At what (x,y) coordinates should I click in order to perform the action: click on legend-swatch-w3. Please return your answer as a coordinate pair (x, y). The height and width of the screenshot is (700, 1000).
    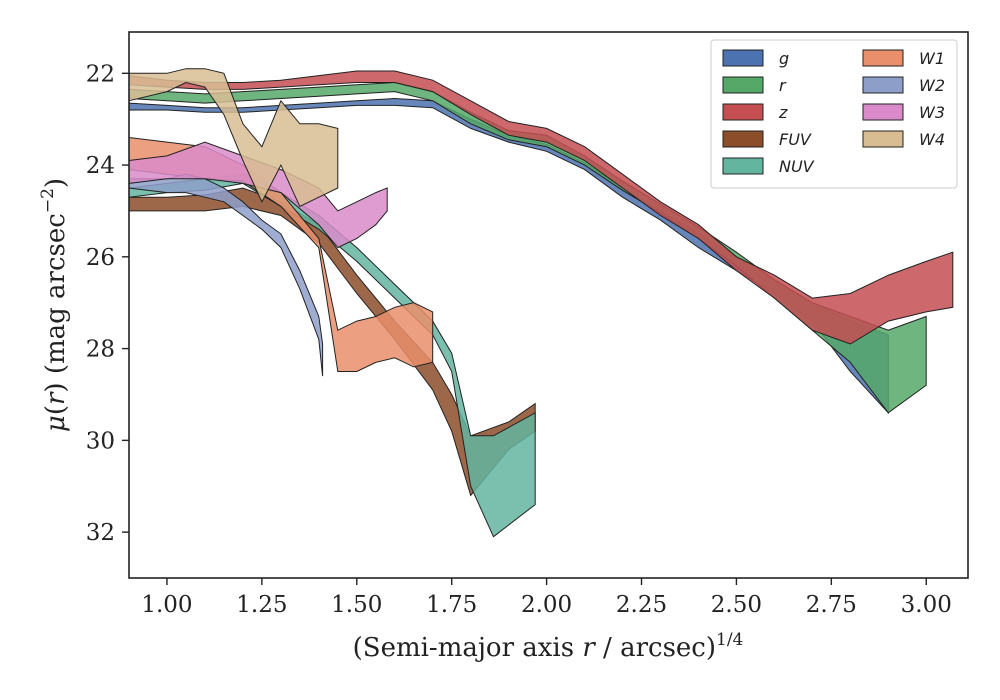
    Looking at the image, I should click on (883, 112).